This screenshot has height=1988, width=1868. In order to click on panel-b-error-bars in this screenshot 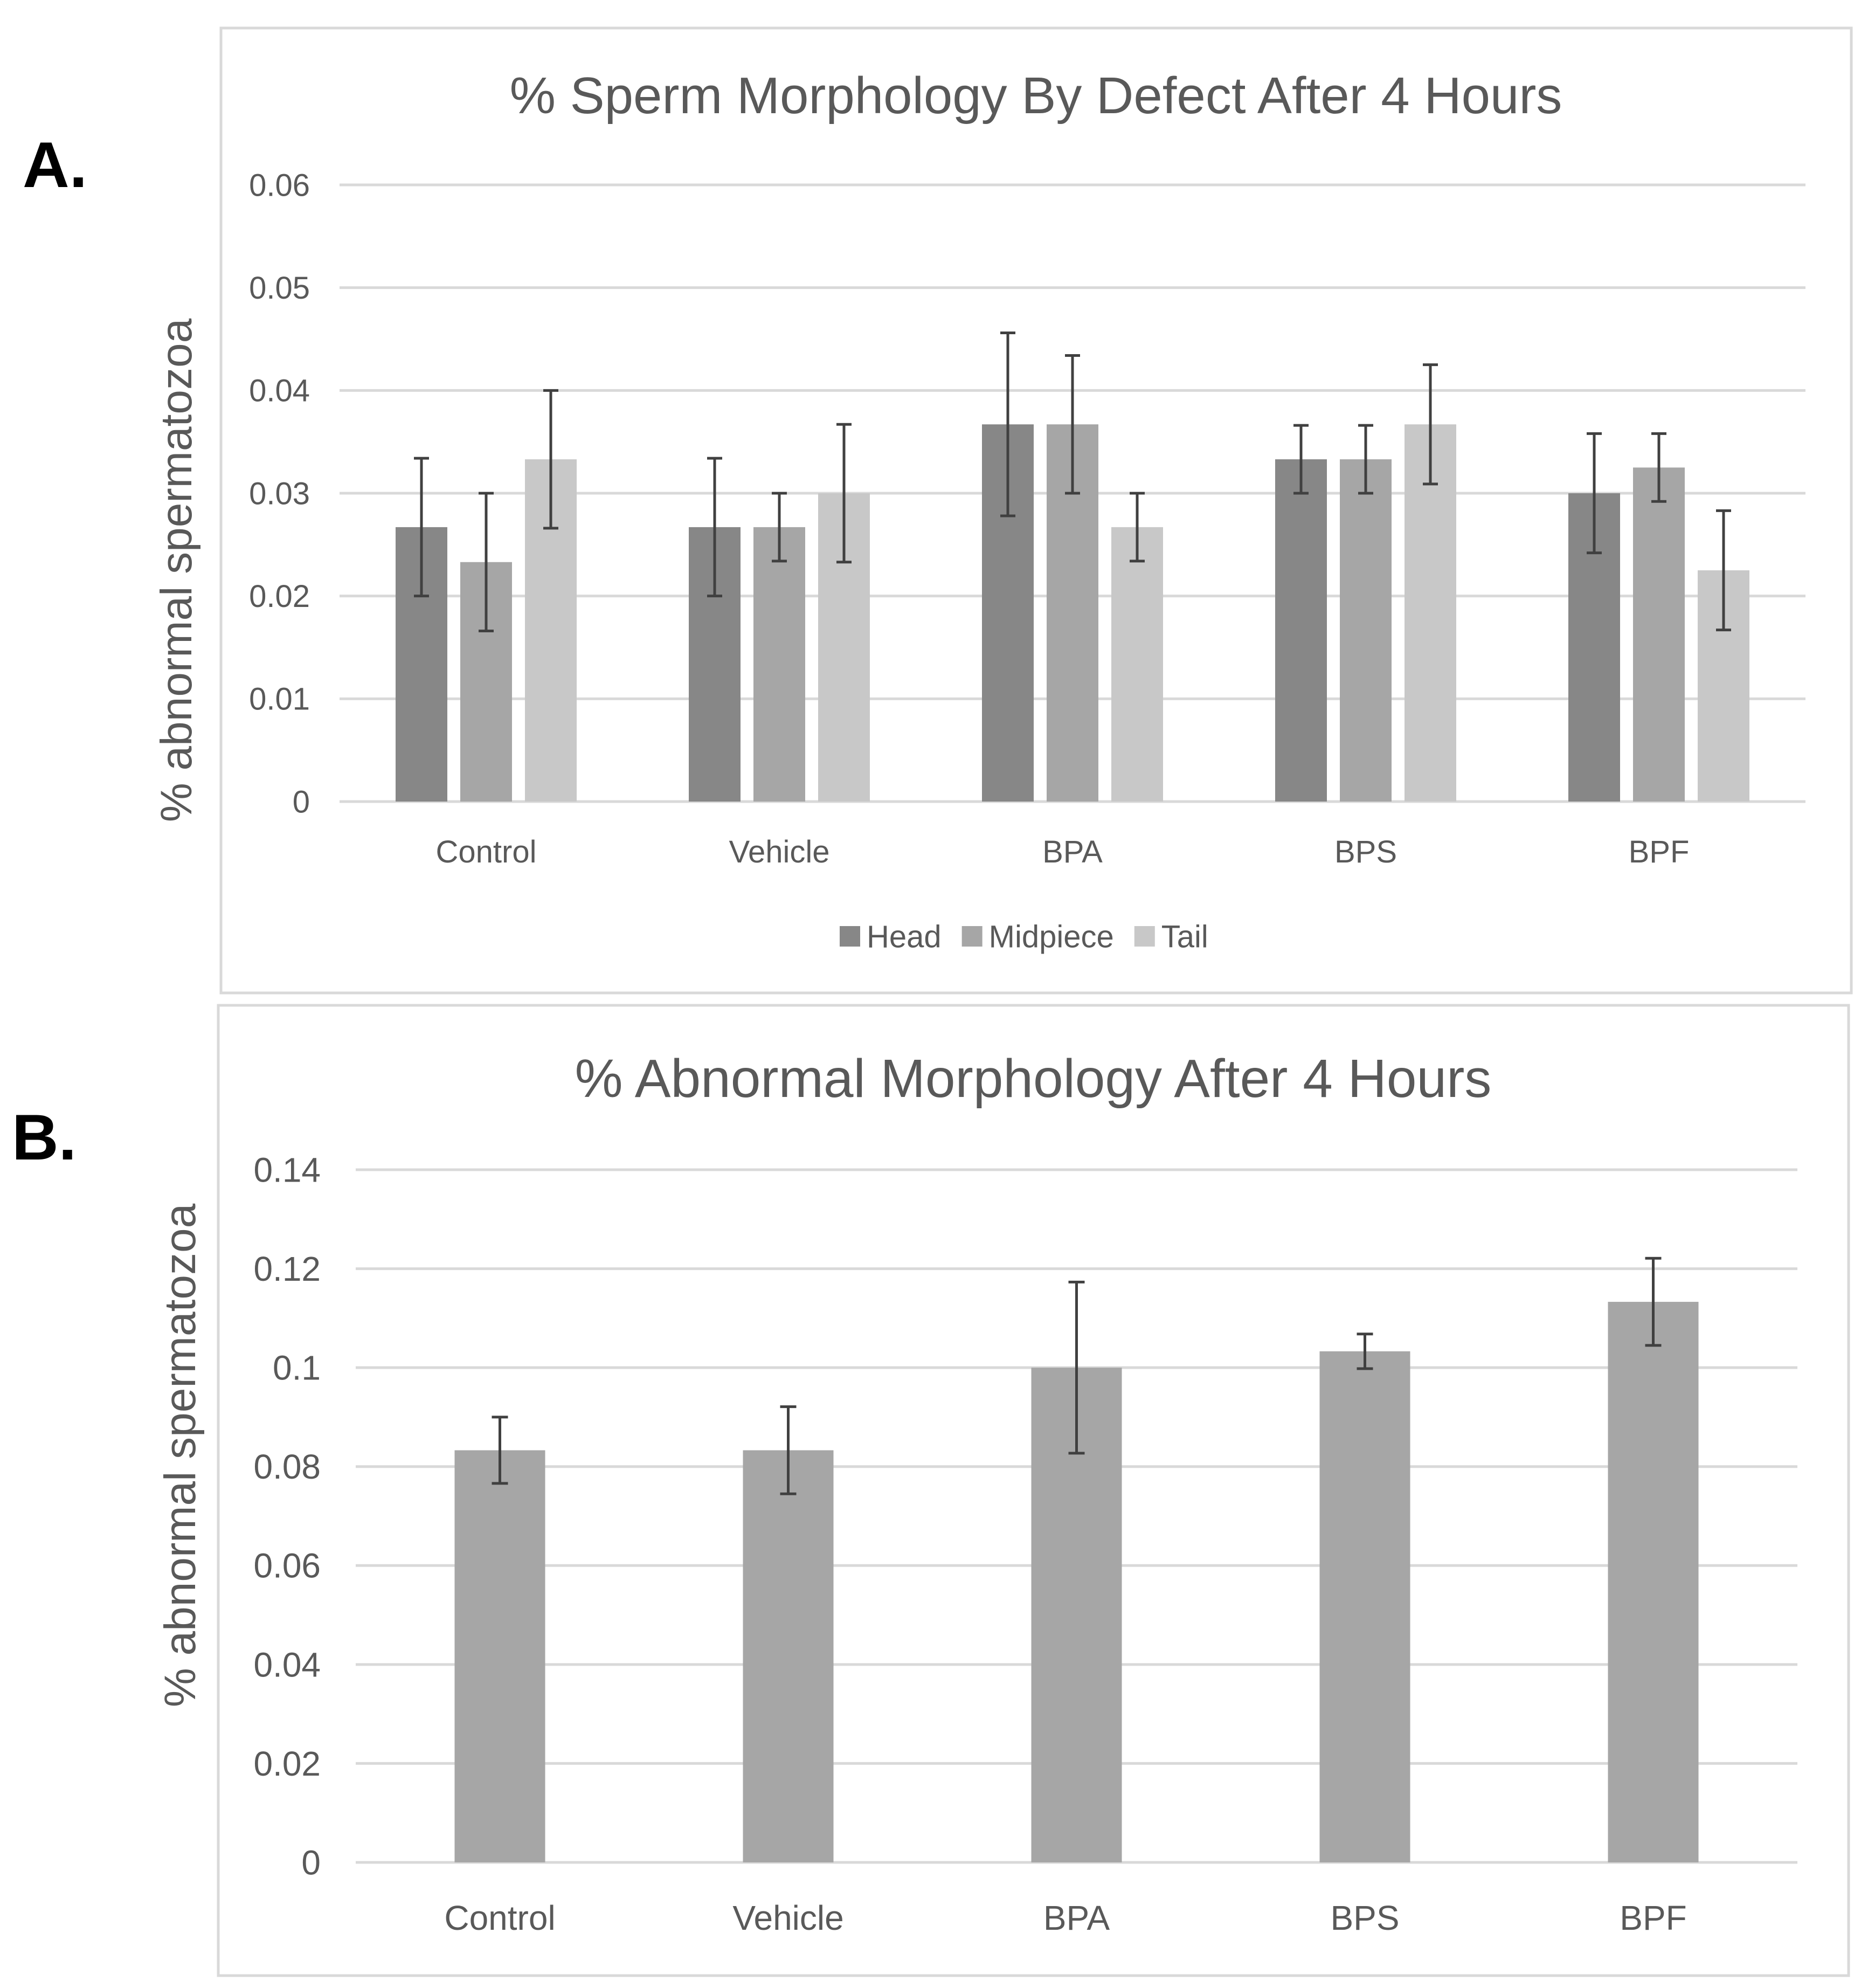, I will do `click(1077, 1376)`.